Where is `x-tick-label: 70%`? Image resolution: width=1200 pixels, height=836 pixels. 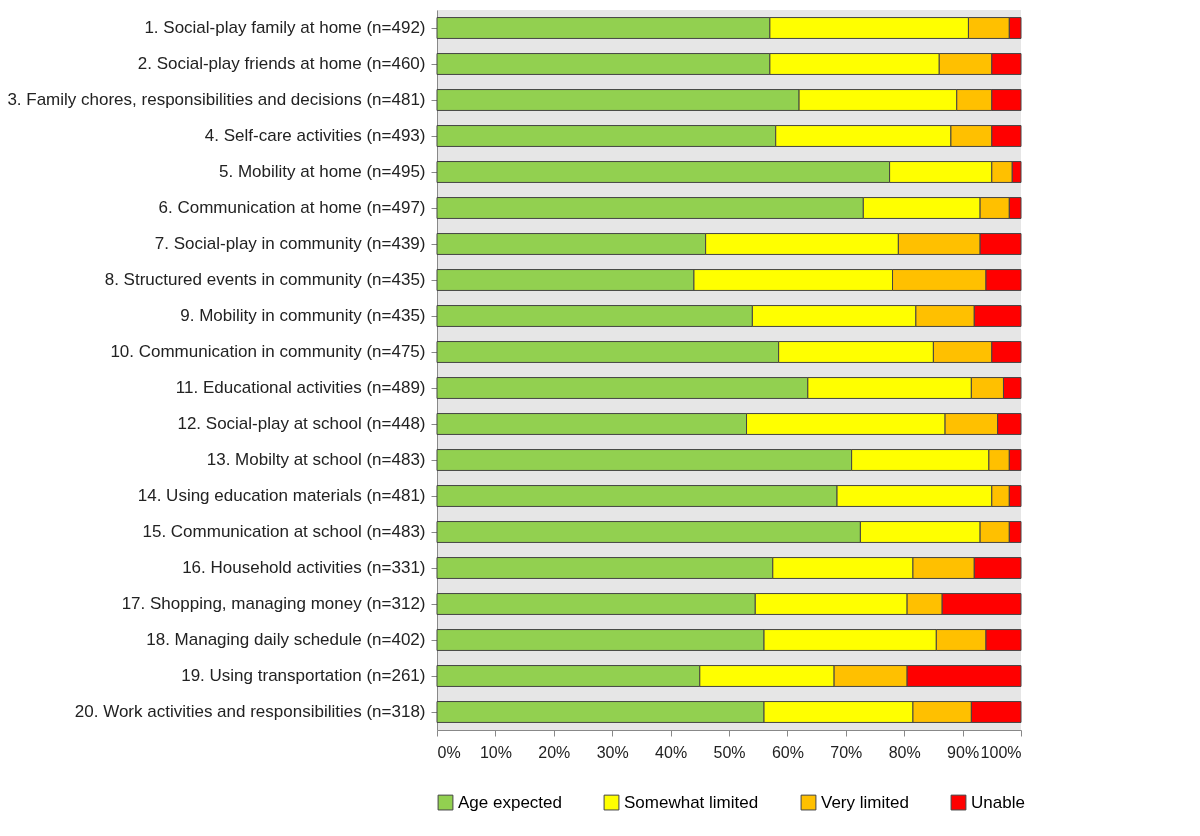 x-tick-label: 70% is located at coordinates (846, 752).